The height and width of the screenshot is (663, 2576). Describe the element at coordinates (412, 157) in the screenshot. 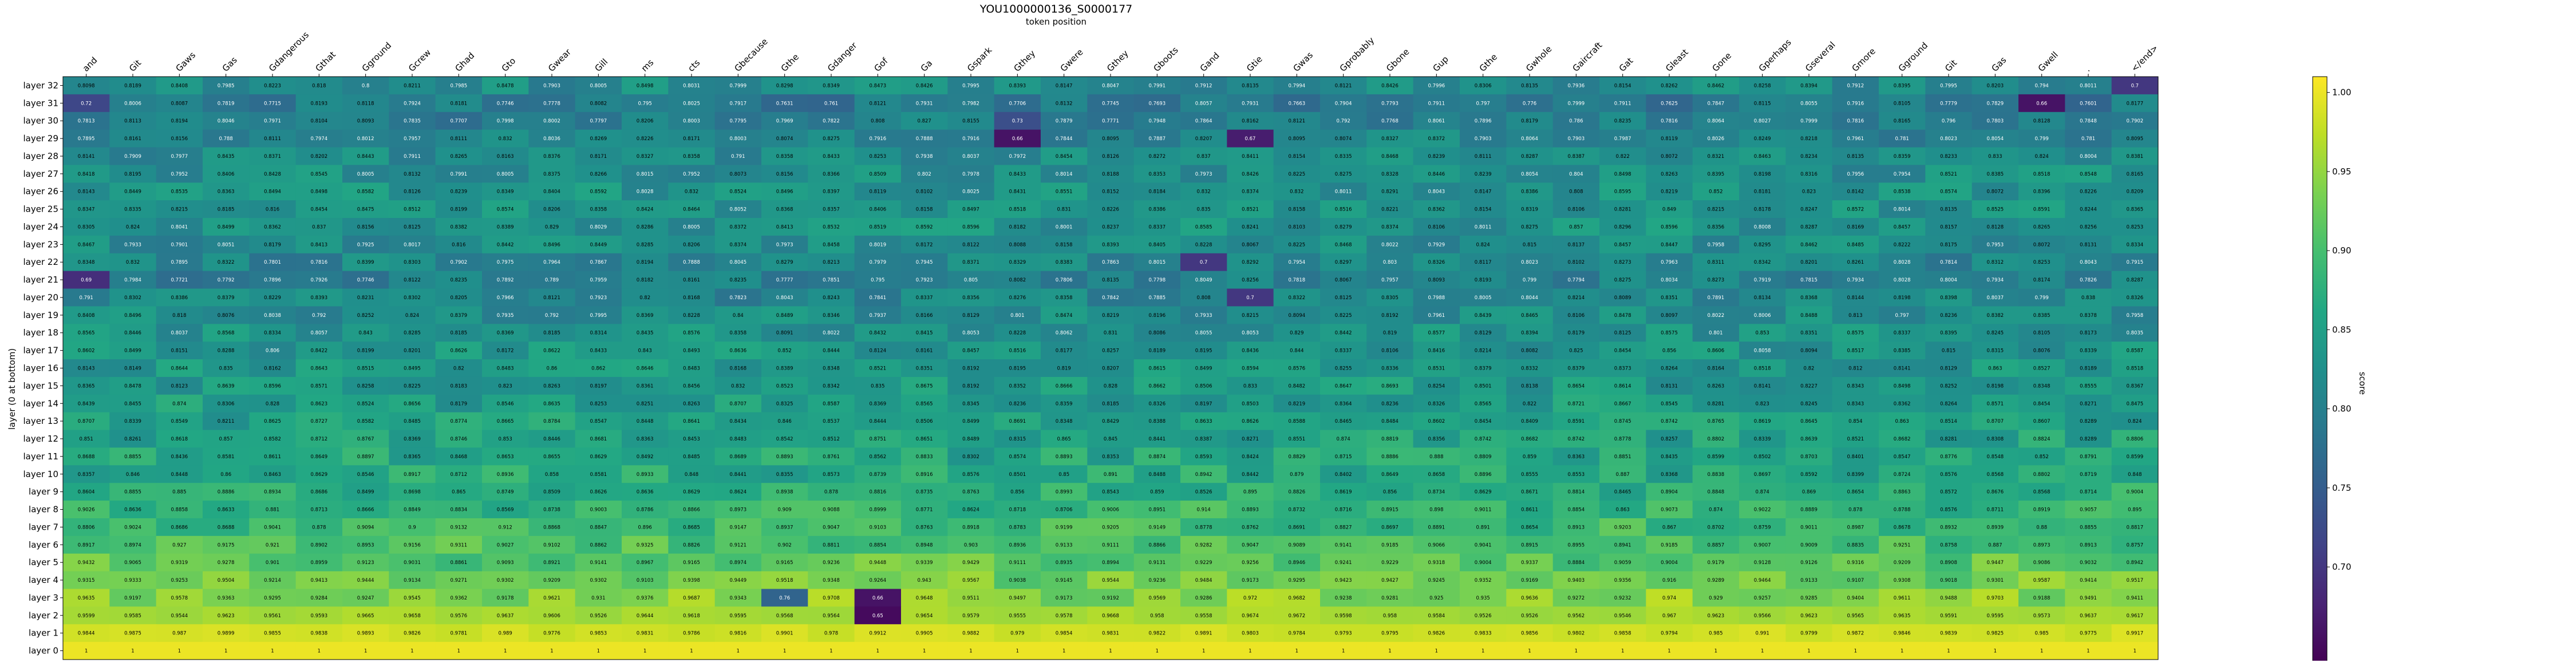

I see `cell-value-label: 0.7911` at that location.